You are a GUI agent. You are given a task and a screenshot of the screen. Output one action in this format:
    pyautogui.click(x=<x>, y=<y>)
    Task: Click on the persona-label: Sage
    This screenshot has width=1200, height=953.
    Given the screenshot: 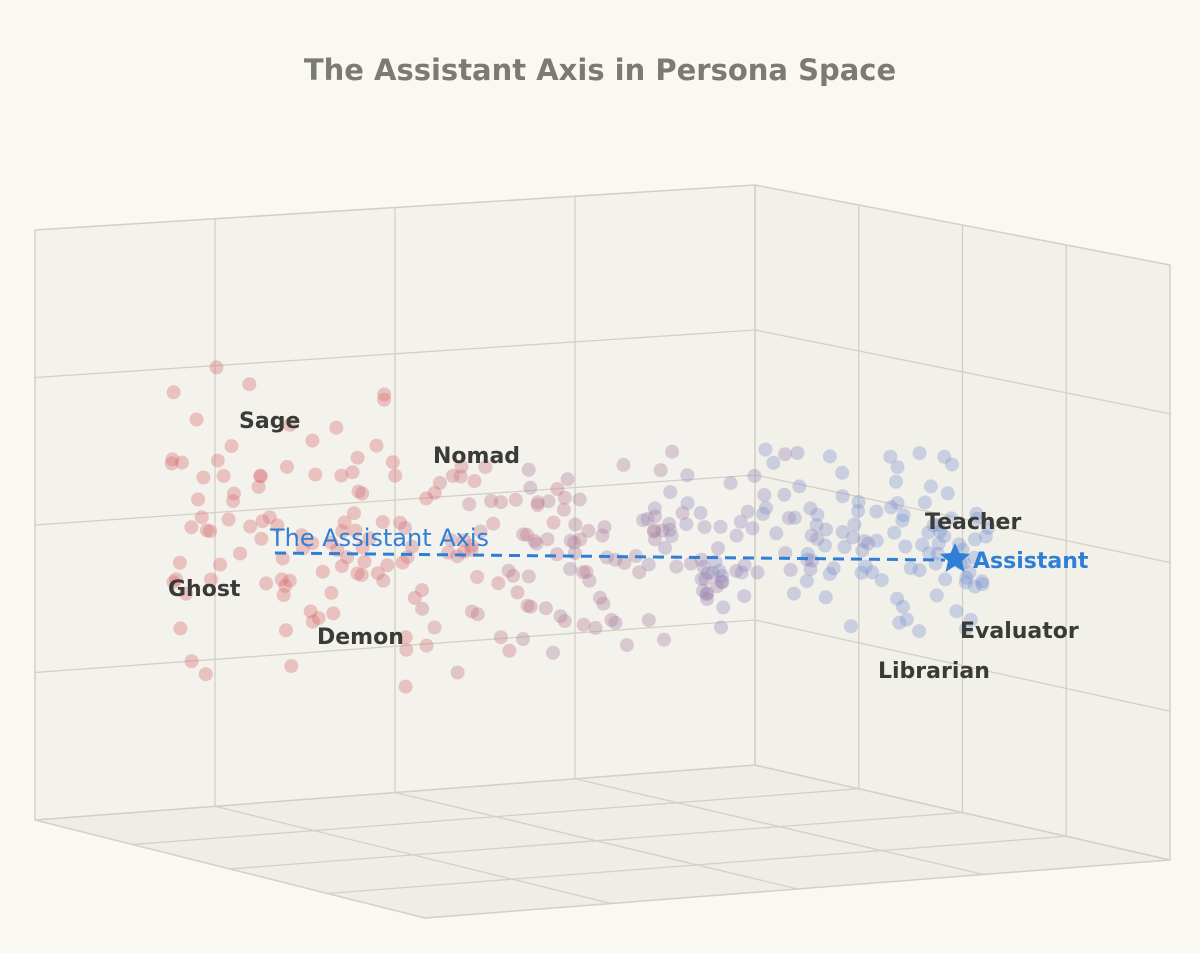 What is the action you would take?
    pyautogui.click(x=269, y=421)
    